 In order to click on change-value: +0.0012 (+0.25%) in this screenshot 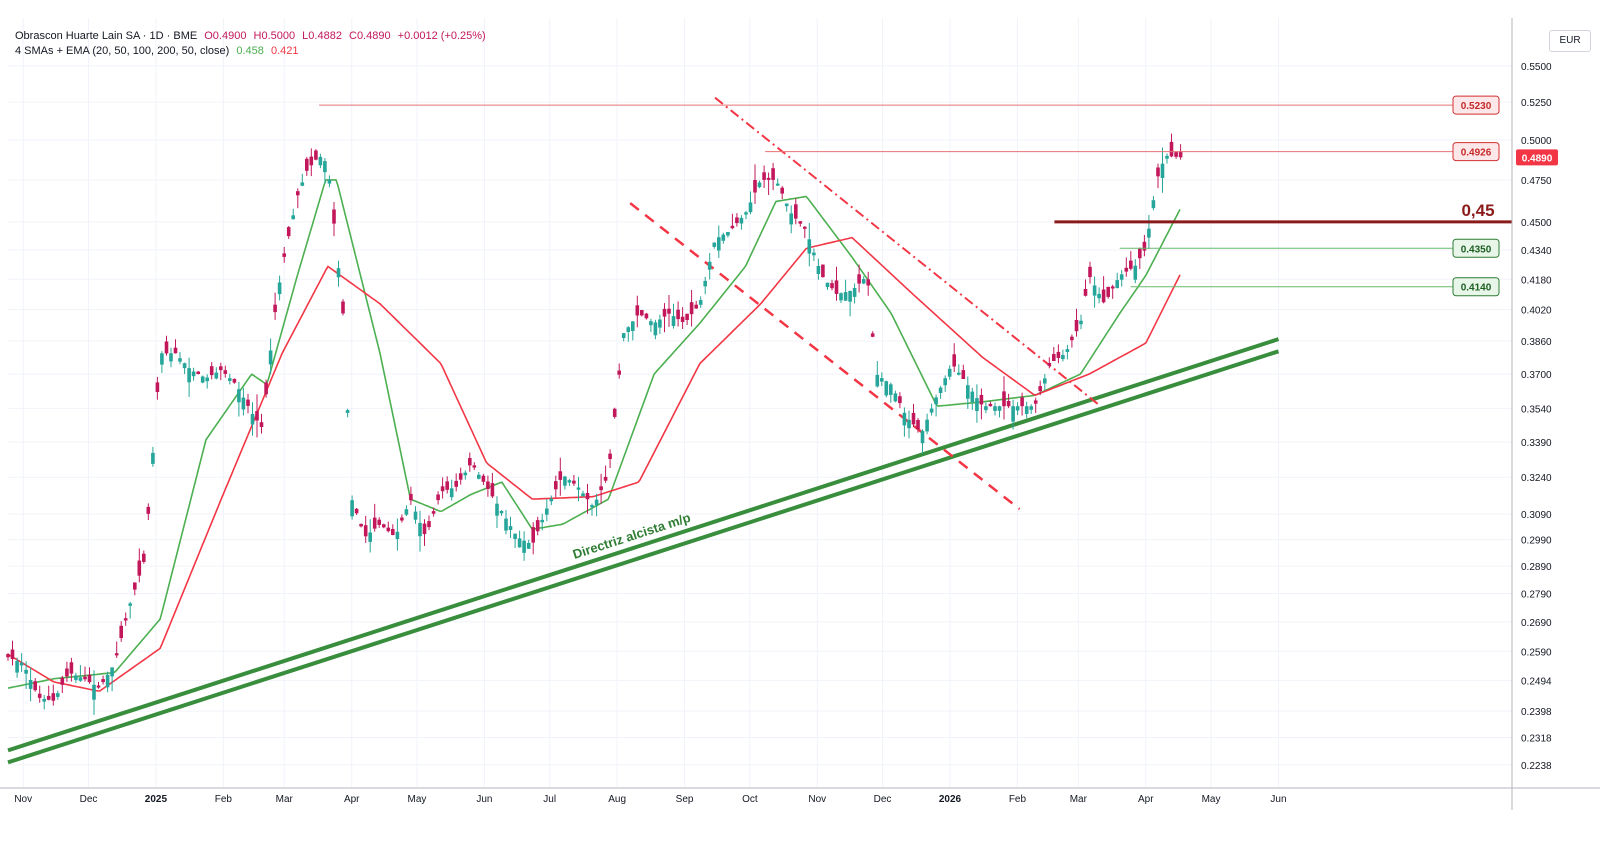, I will do `click(441, 36)`.